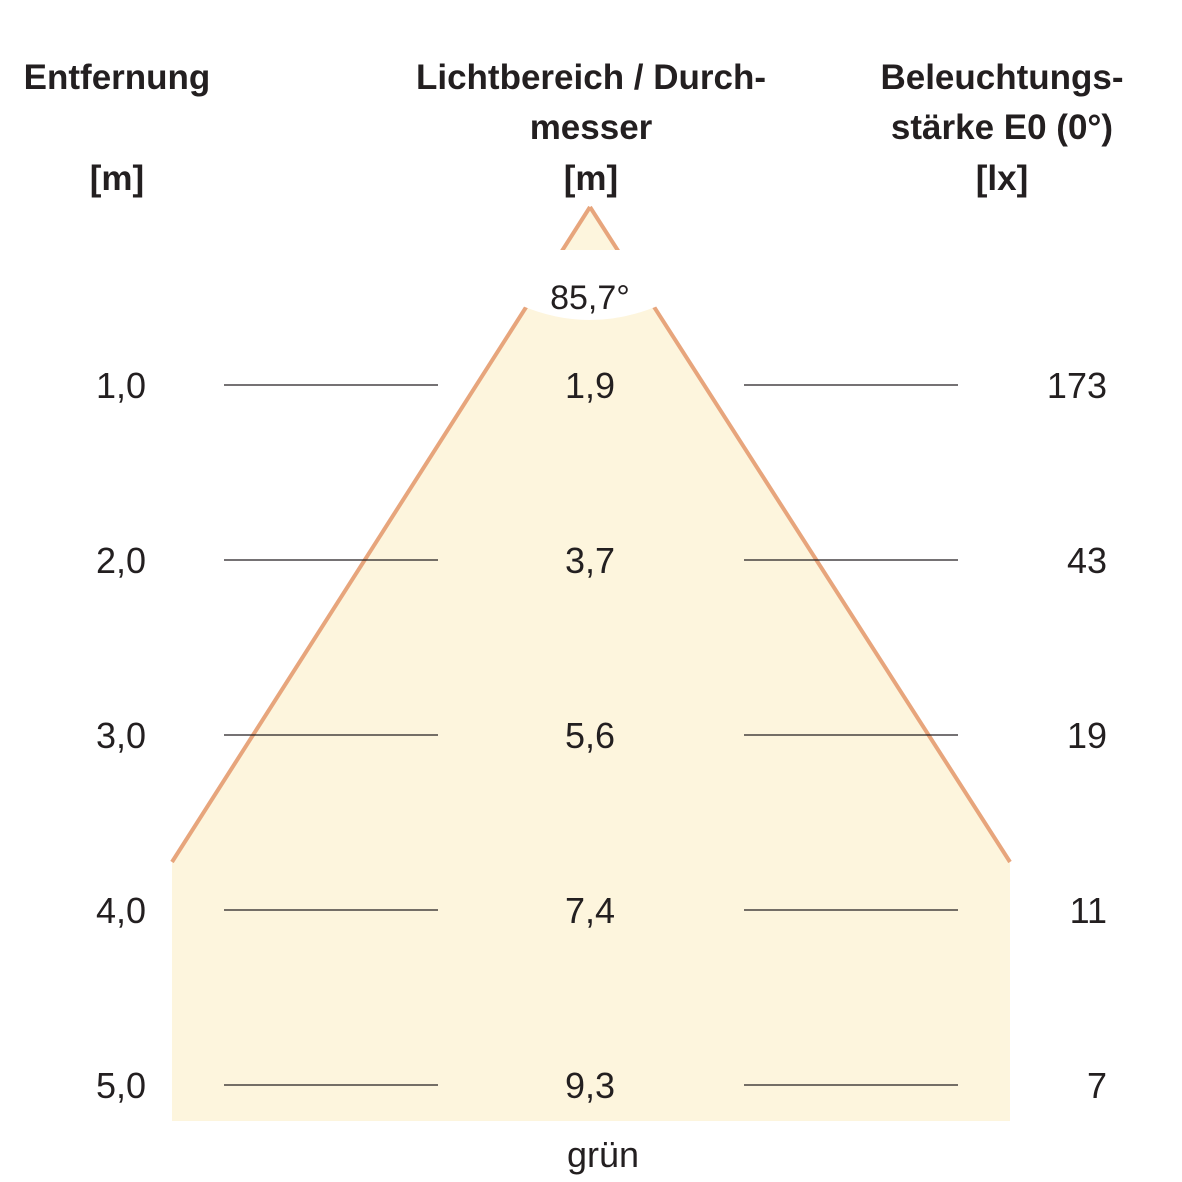  What do you see at coordinates (121, 1085) in the screenshot?
I see `distance-value: 5,0` at bounding box center [121, 1085].